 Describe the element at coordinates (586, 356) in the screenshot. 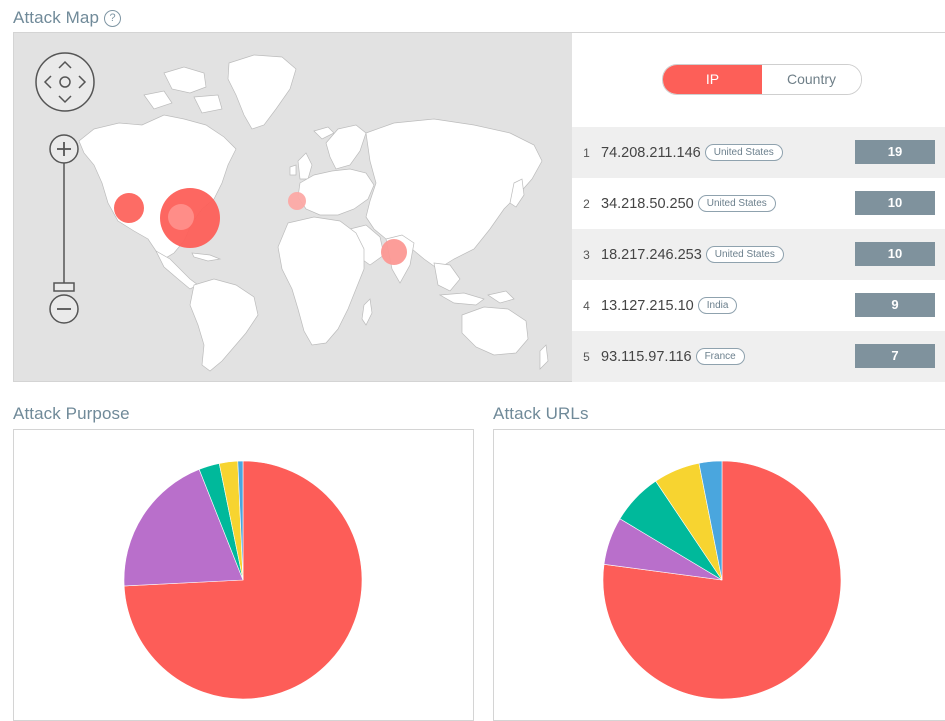

I see `rank-number: 5` at that location.